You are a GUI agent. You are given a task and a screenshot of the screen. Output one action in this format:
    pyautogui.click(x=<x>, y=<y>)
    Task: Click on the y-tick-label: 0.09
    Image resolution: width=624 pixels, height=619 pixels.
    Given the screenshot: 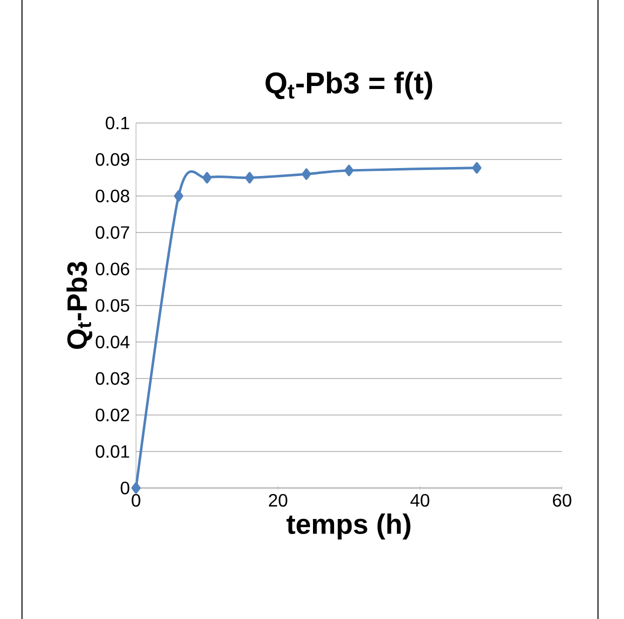 What is the action you would take?
    pyautogui.click(x=113, y=159)
    